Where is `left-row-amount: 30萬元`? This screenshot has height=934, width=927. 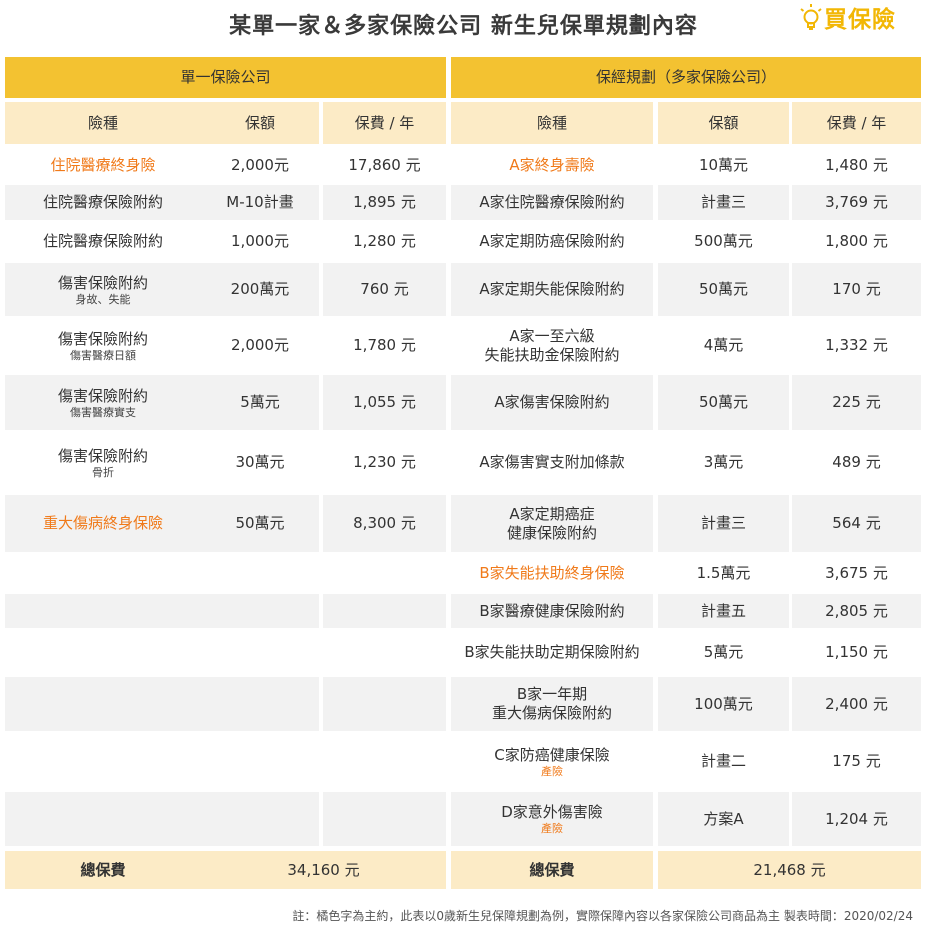 left-row-amount: 30萬元 is located at coordinates (260, 462).